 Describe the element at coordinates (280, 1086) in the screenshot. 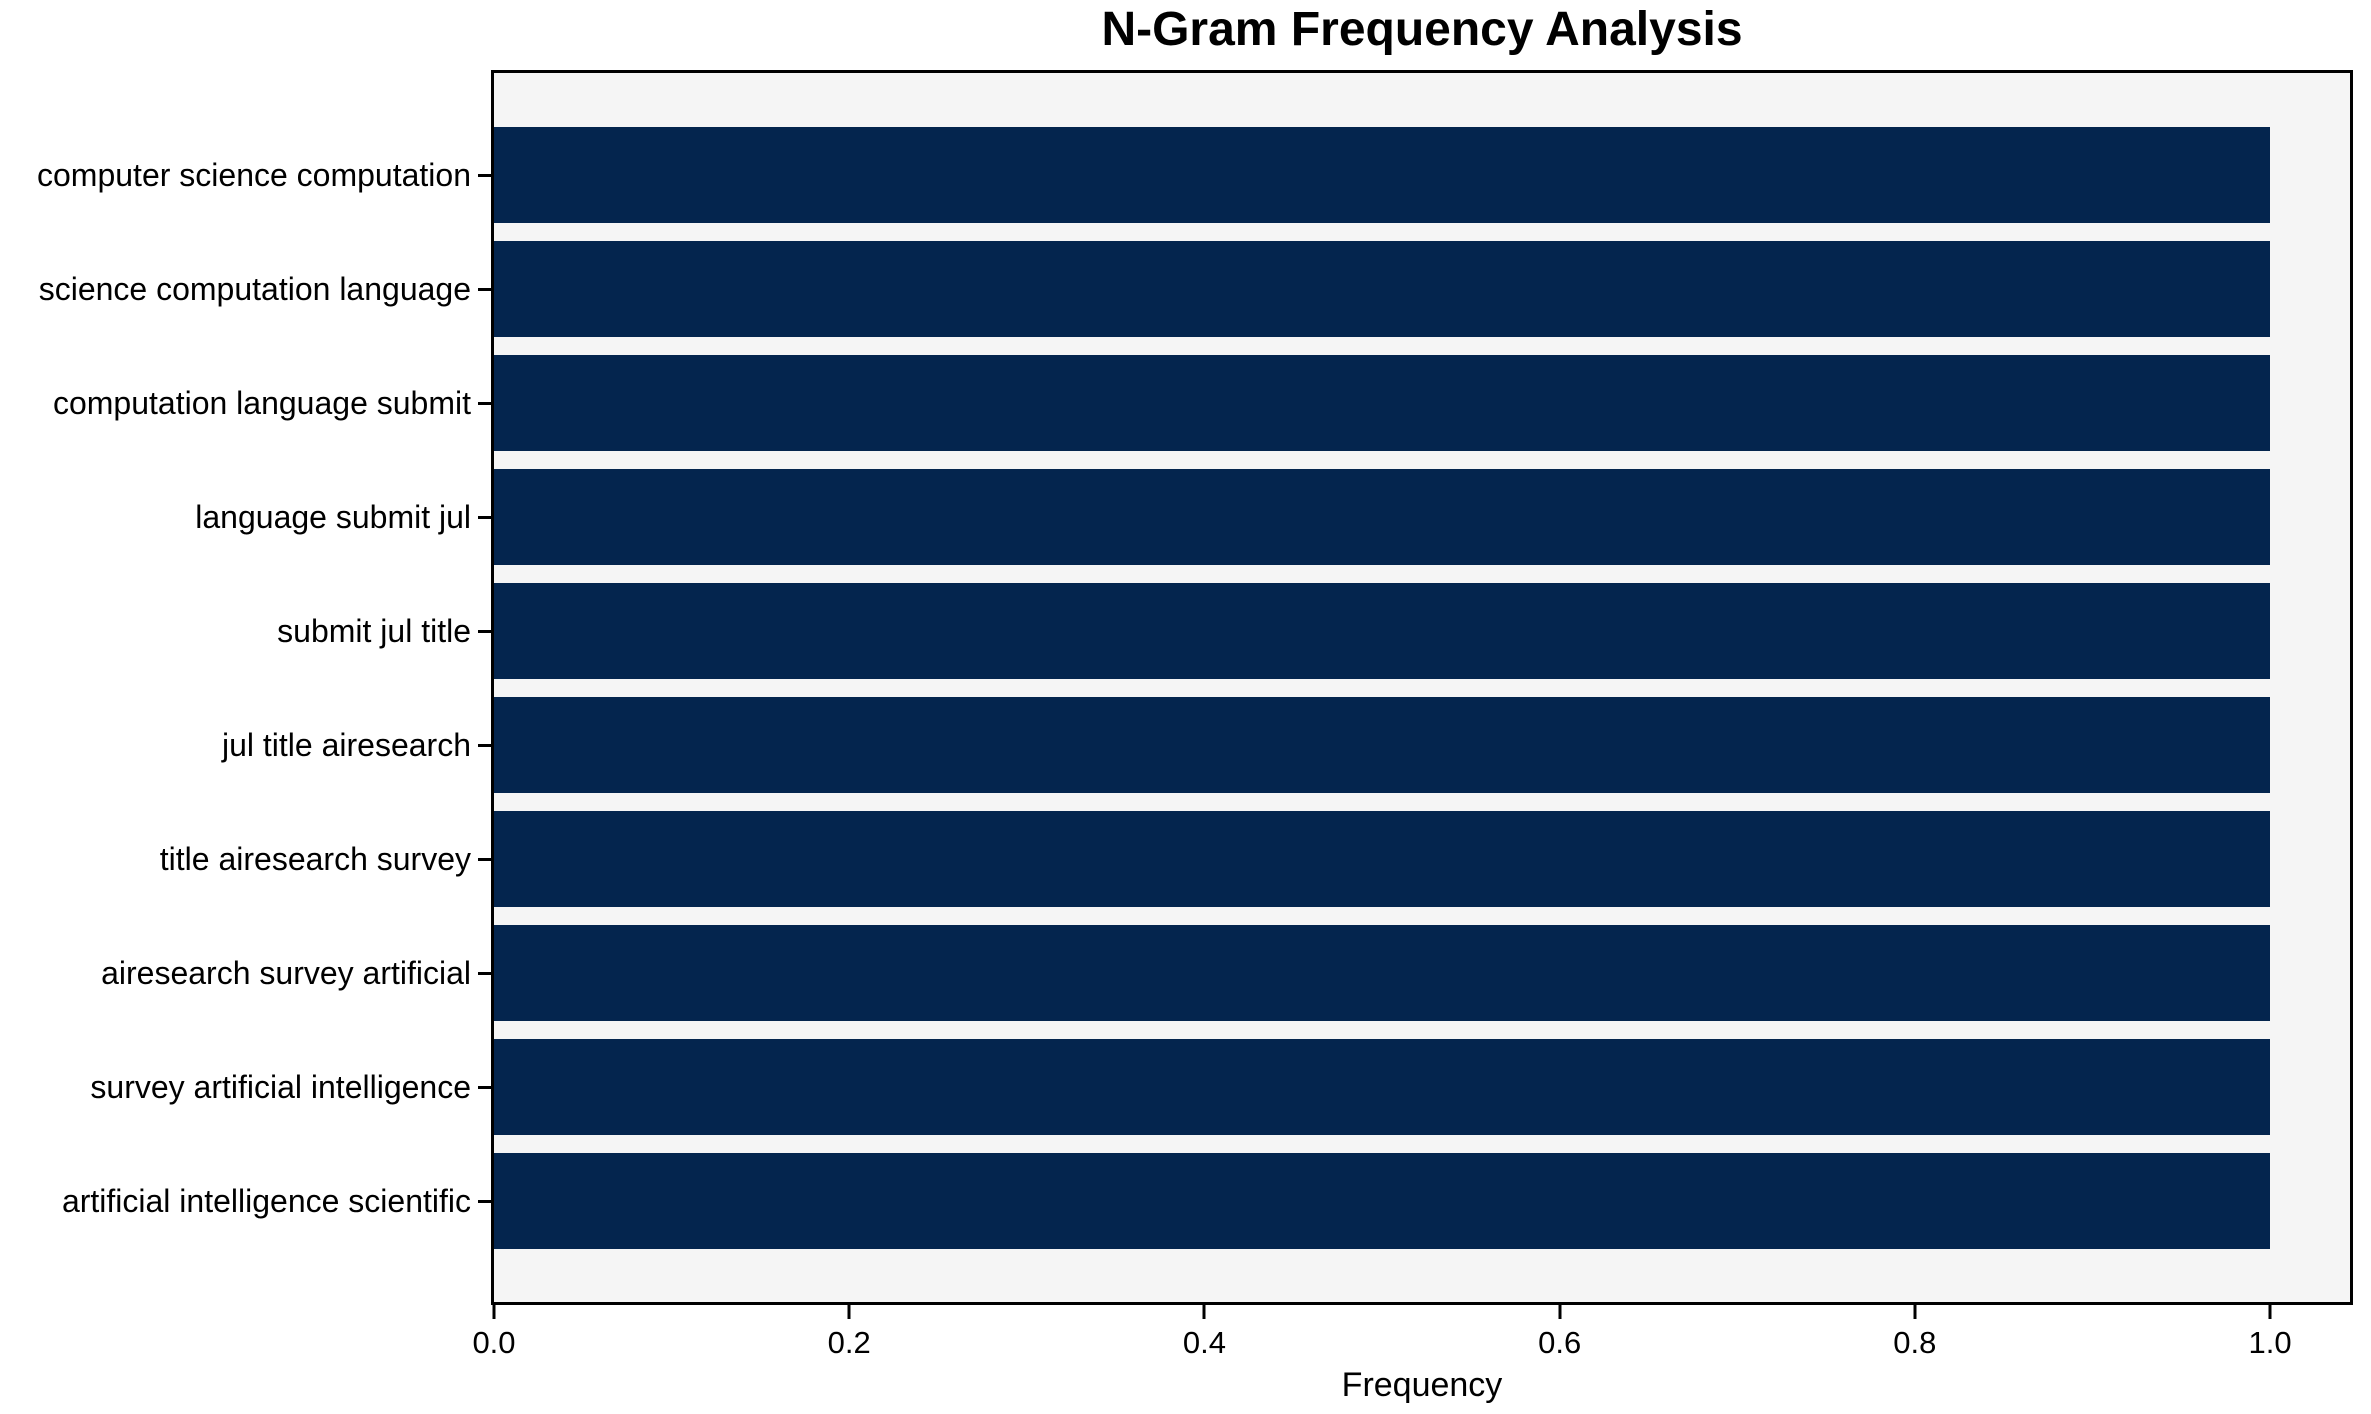

I see `y-tick-label: survey artificial intelligence` at that location.